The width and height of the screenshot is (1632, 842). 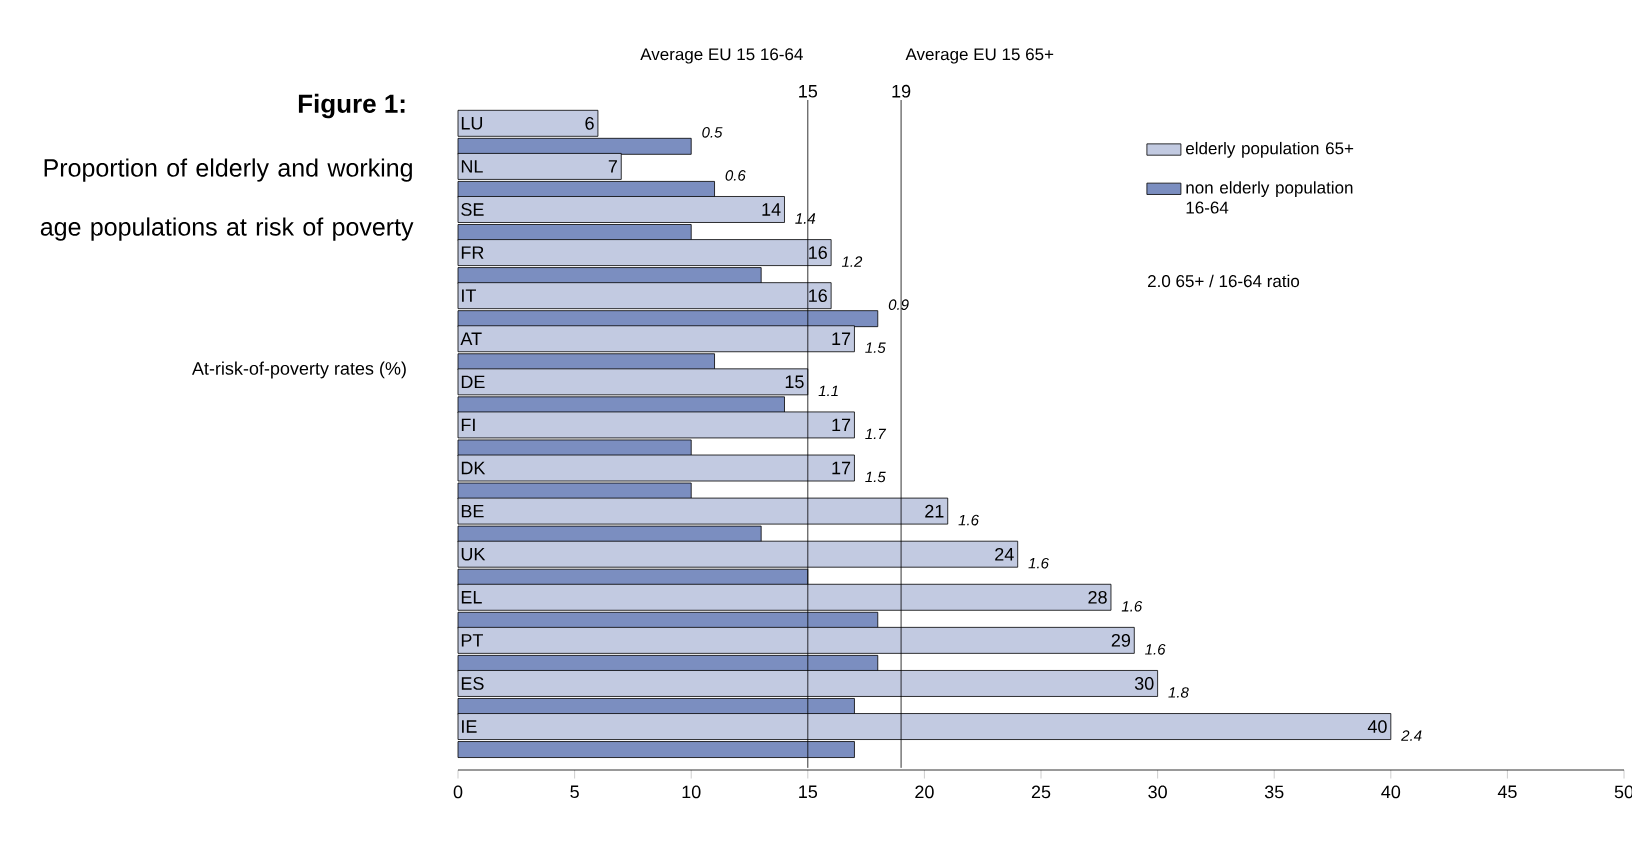 What do you see at coordinates (472, 166) in the screenshot?
I see `y-tick-label: NL` at bounding box center [472, 166].